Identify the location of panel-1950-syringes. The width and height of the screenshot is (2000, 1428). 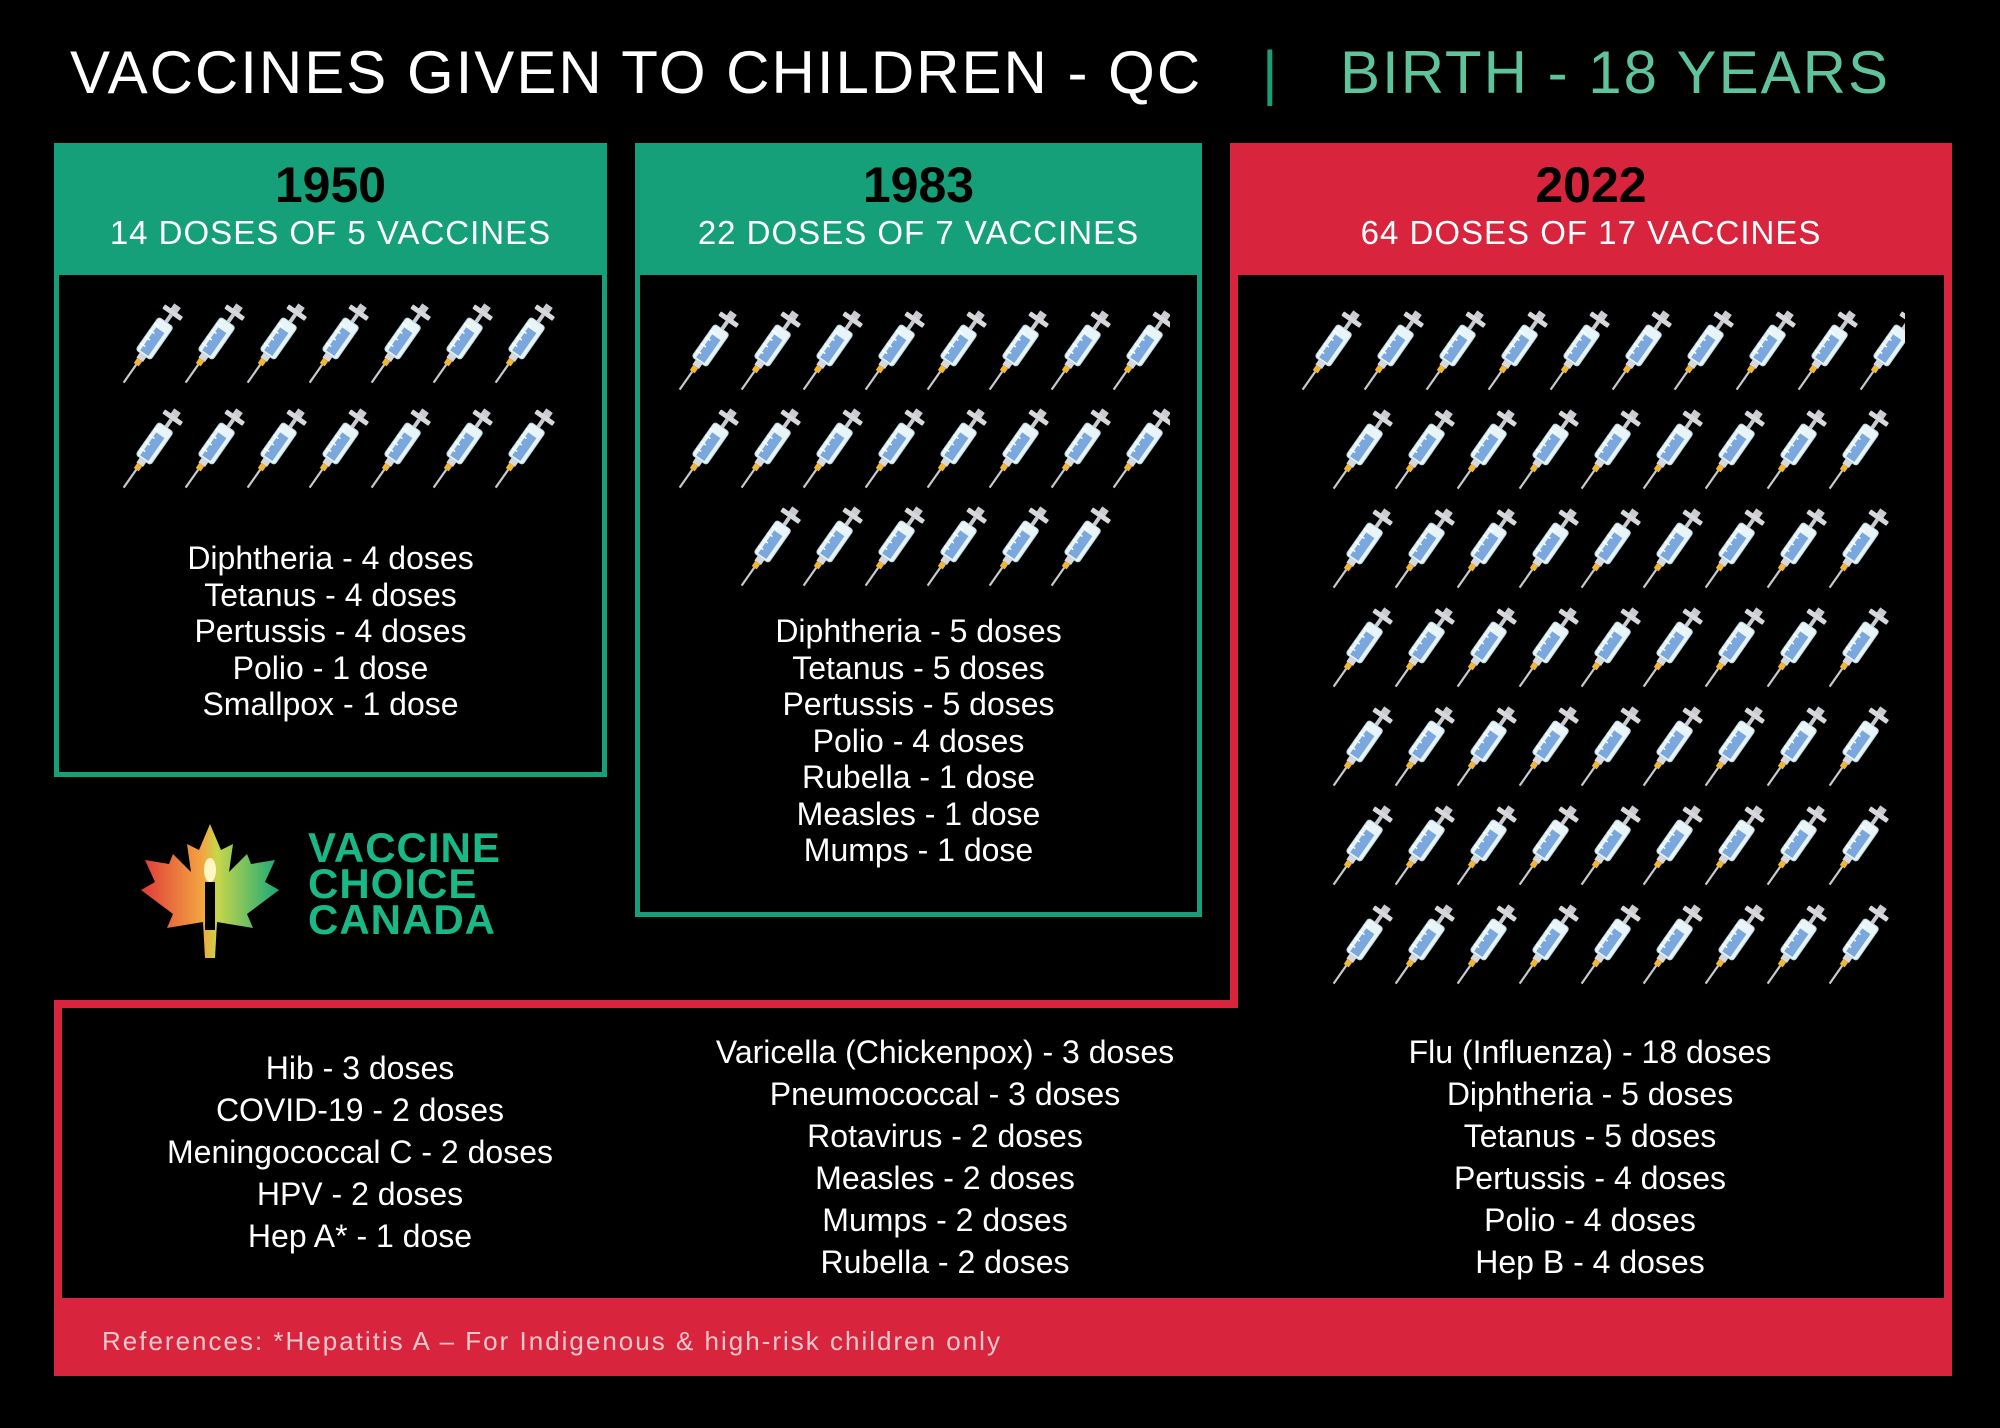
(338, 396).